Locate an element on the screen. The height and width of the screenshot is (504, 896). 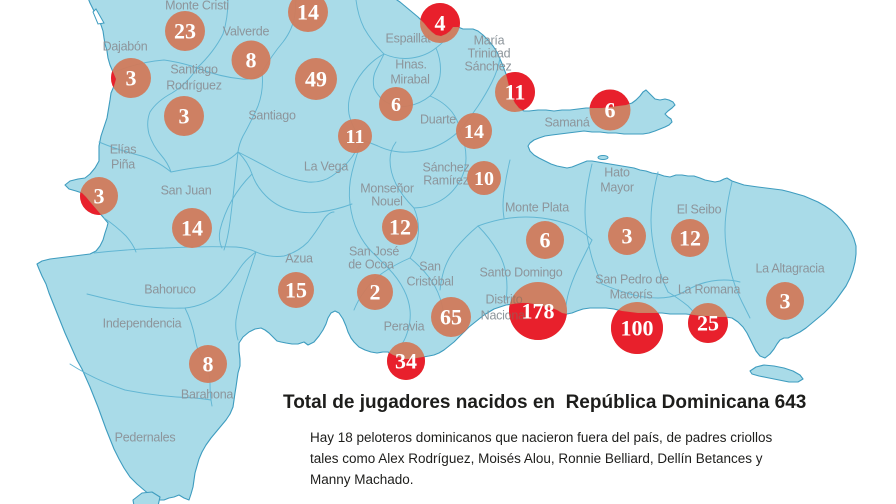
svg-text: Duarte is located at coordinates (438, 119).